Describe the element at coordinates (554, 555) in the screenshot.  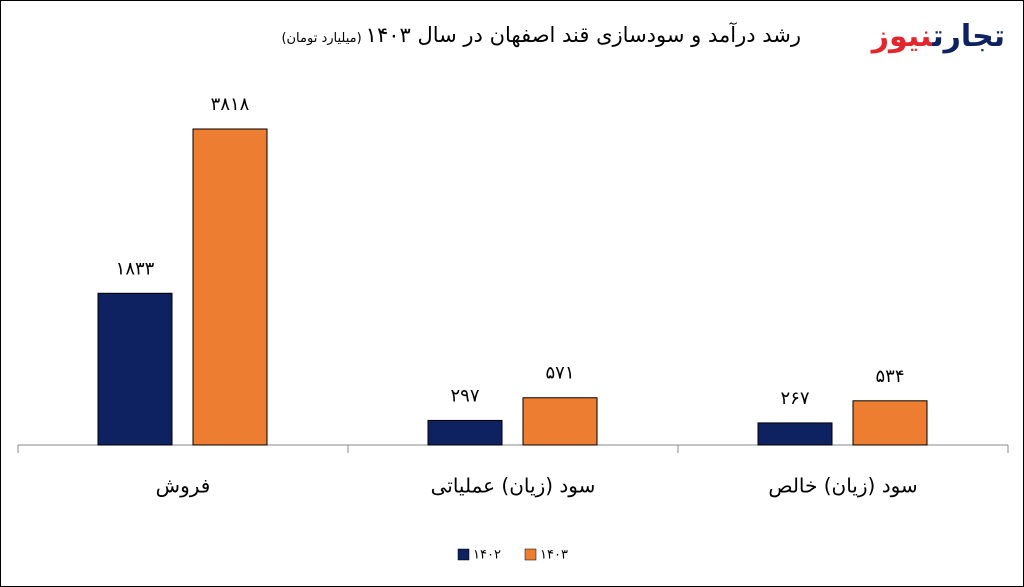
I see `legend-label: ۱۴۰۳` at that location.